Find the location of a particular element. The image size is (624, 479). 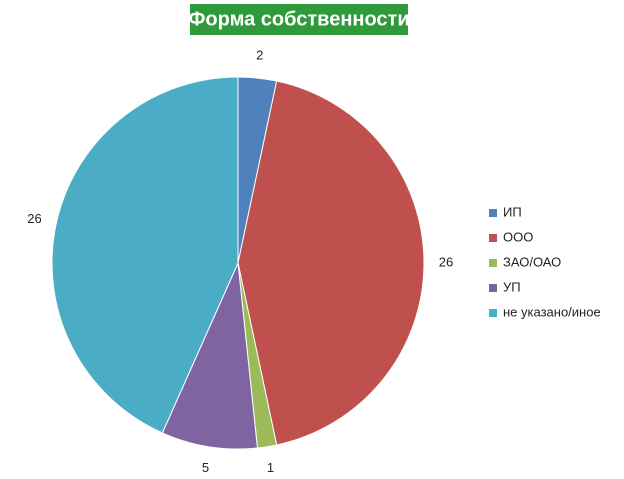

data-label: 2 is located at coordinates (259, 55).